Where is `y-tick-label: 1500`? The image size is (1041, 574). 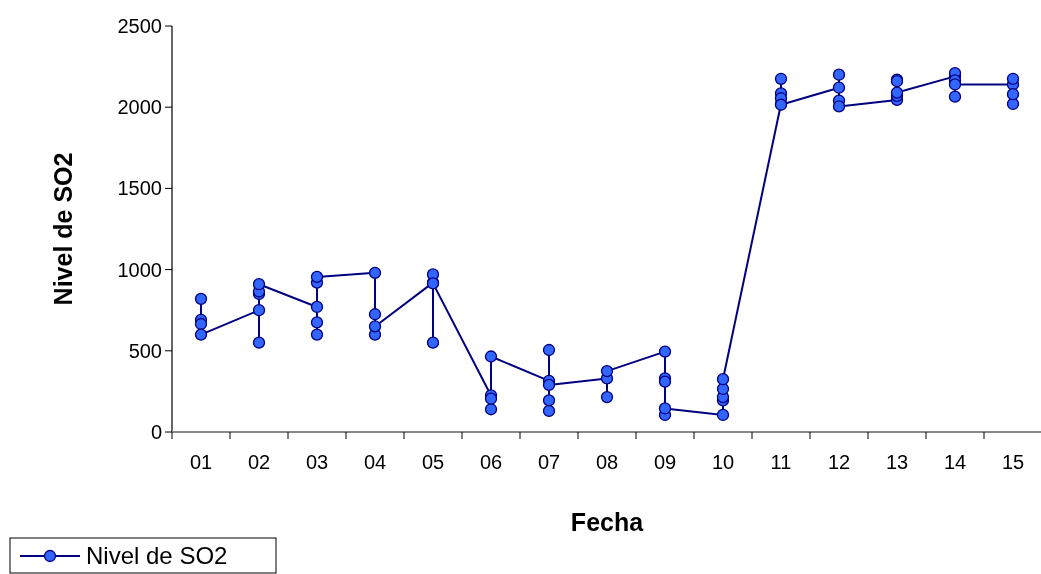
y-tick-label: 1500 is located at coordinates (139, 188).